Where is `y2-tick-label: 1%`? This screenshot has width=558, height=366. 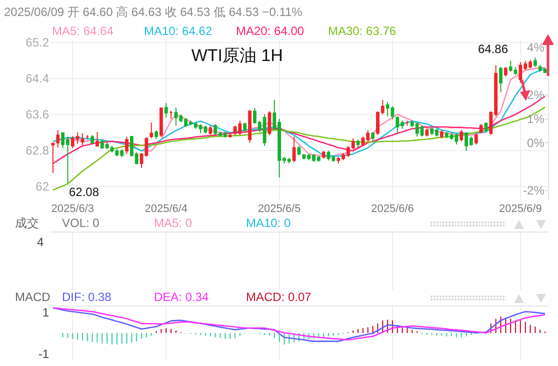 y2-tick-label: 1% is located at coordinates (536, 119).